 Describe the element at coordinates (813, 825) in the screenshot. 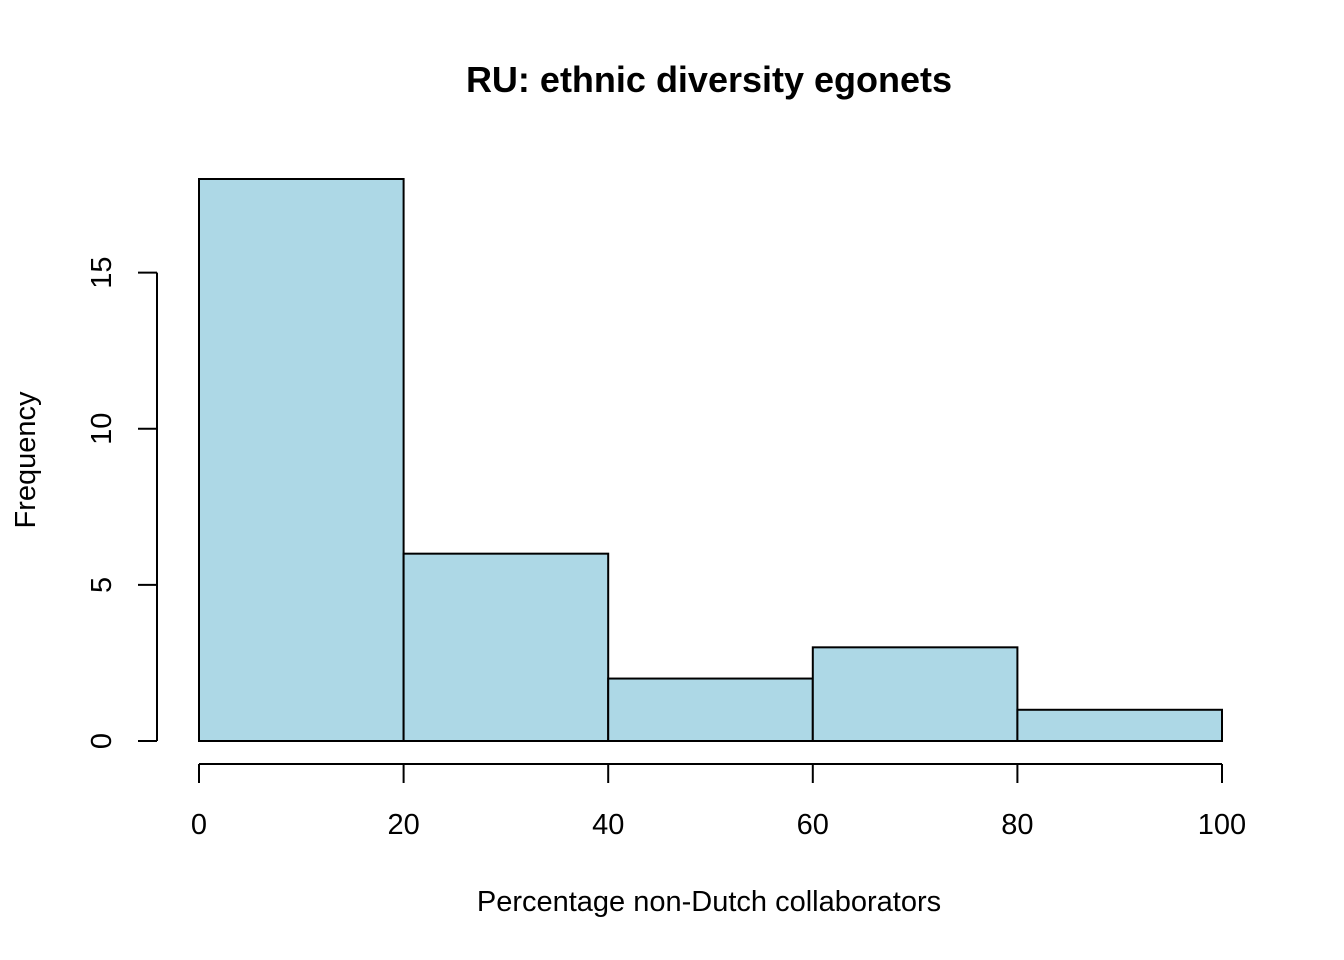

I see `x-tick-label: 60` at that location.